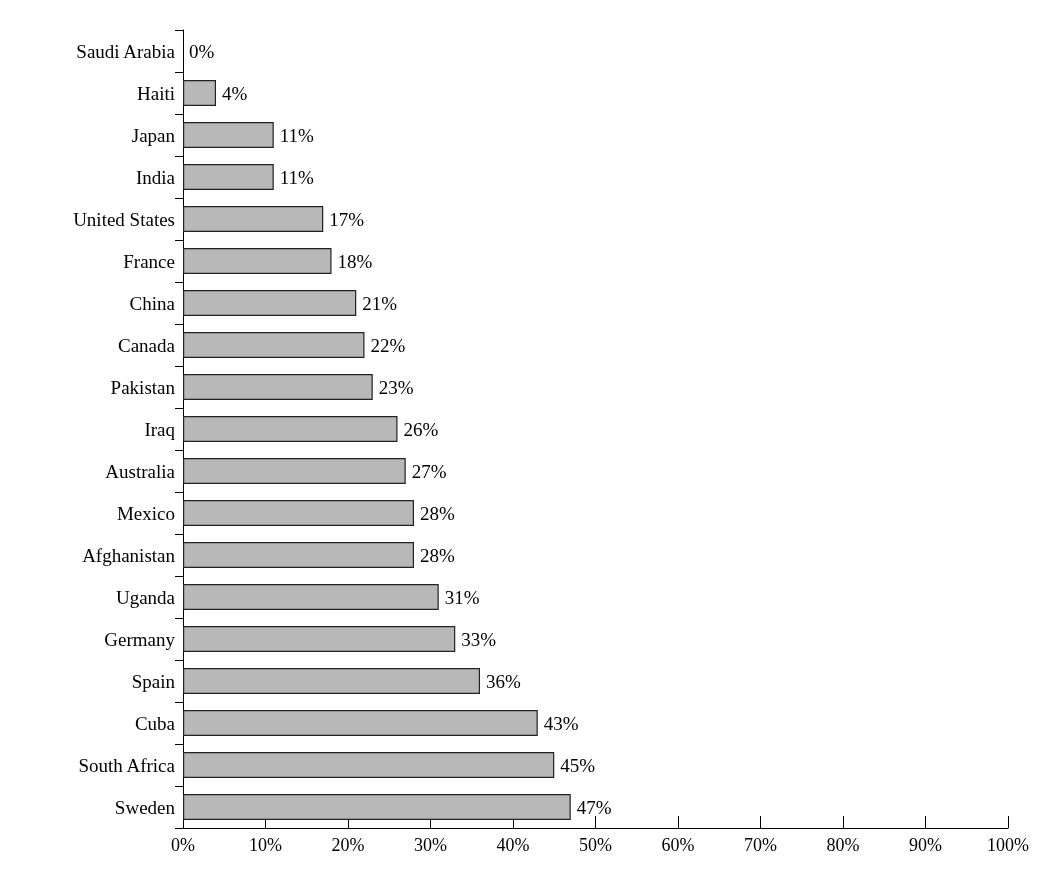  I want to click on x-tick-label: 80%, so click(843, 845).